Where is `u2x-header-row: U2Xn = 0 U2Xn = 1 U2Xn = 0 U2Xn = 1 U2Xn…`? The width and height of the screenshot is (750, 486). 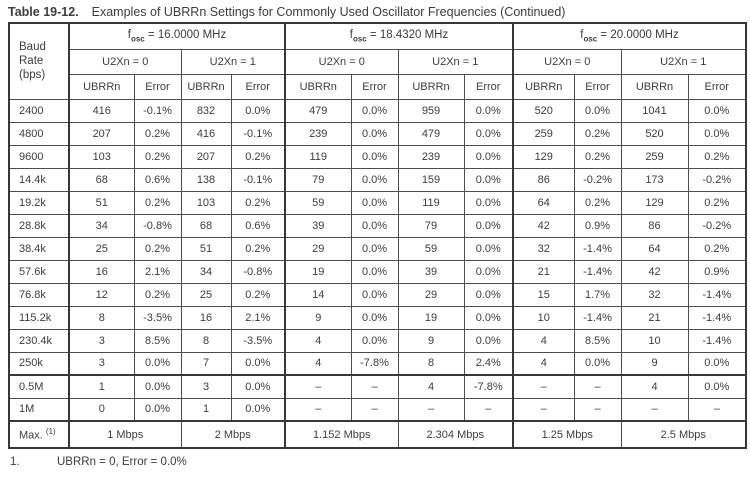 u2x-header-row: U2Xn = 0 U2Xn = 1 U2Xn = 0 U2Xn = 1 U2Xn… is located at coordinates (378, 61).